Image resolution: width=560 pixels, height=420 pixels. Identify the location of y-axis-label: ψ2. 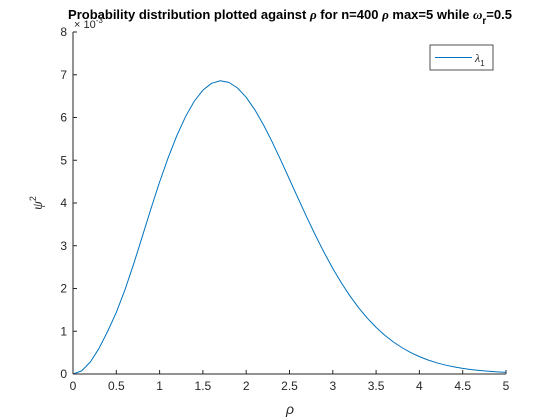
(37, 203).